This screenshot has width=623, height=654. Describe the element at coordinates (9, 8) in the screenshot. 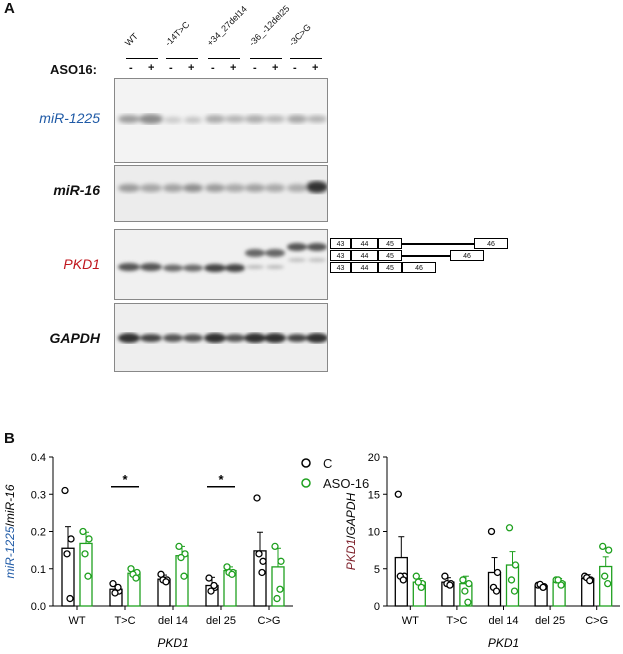

I see `panel-a-letter: A` at that location.